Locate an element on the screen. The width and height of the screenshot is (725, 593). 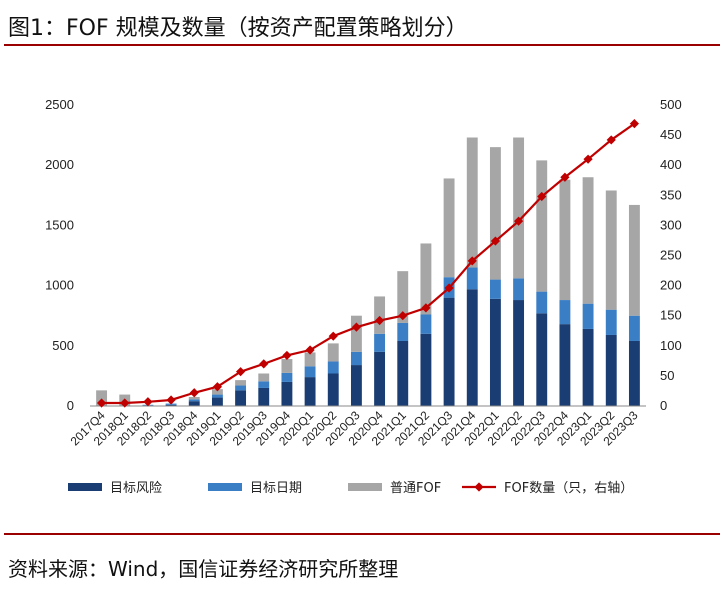
y-left-tick-label: 500 is located at coordinates (63, 345).